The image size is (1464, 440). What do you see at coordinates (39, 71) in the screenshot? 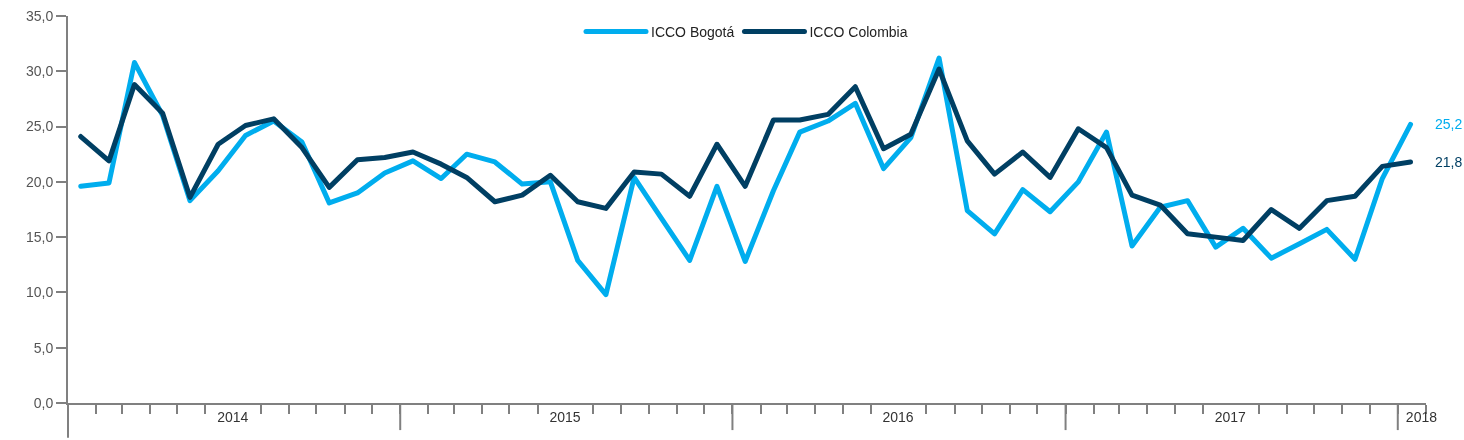
I see `y-tick-label: 30,0` at bounding box center [39, 71].